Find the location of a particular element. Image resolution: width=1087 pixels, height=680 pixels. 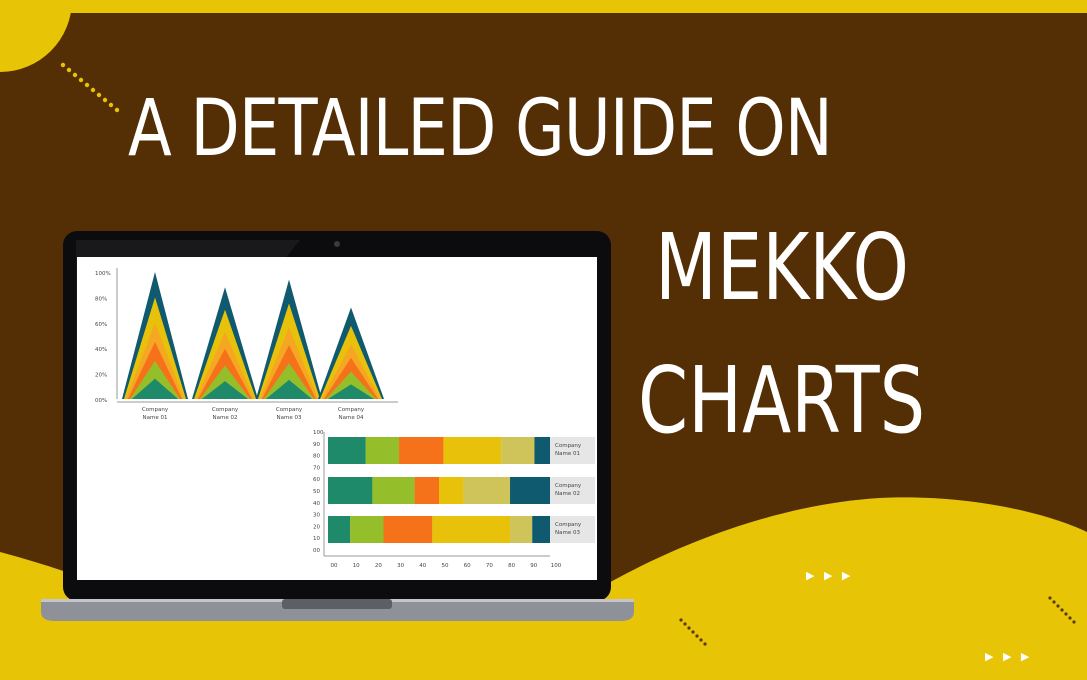

y-tick-label: 30 is located at coordinates (316, 516).